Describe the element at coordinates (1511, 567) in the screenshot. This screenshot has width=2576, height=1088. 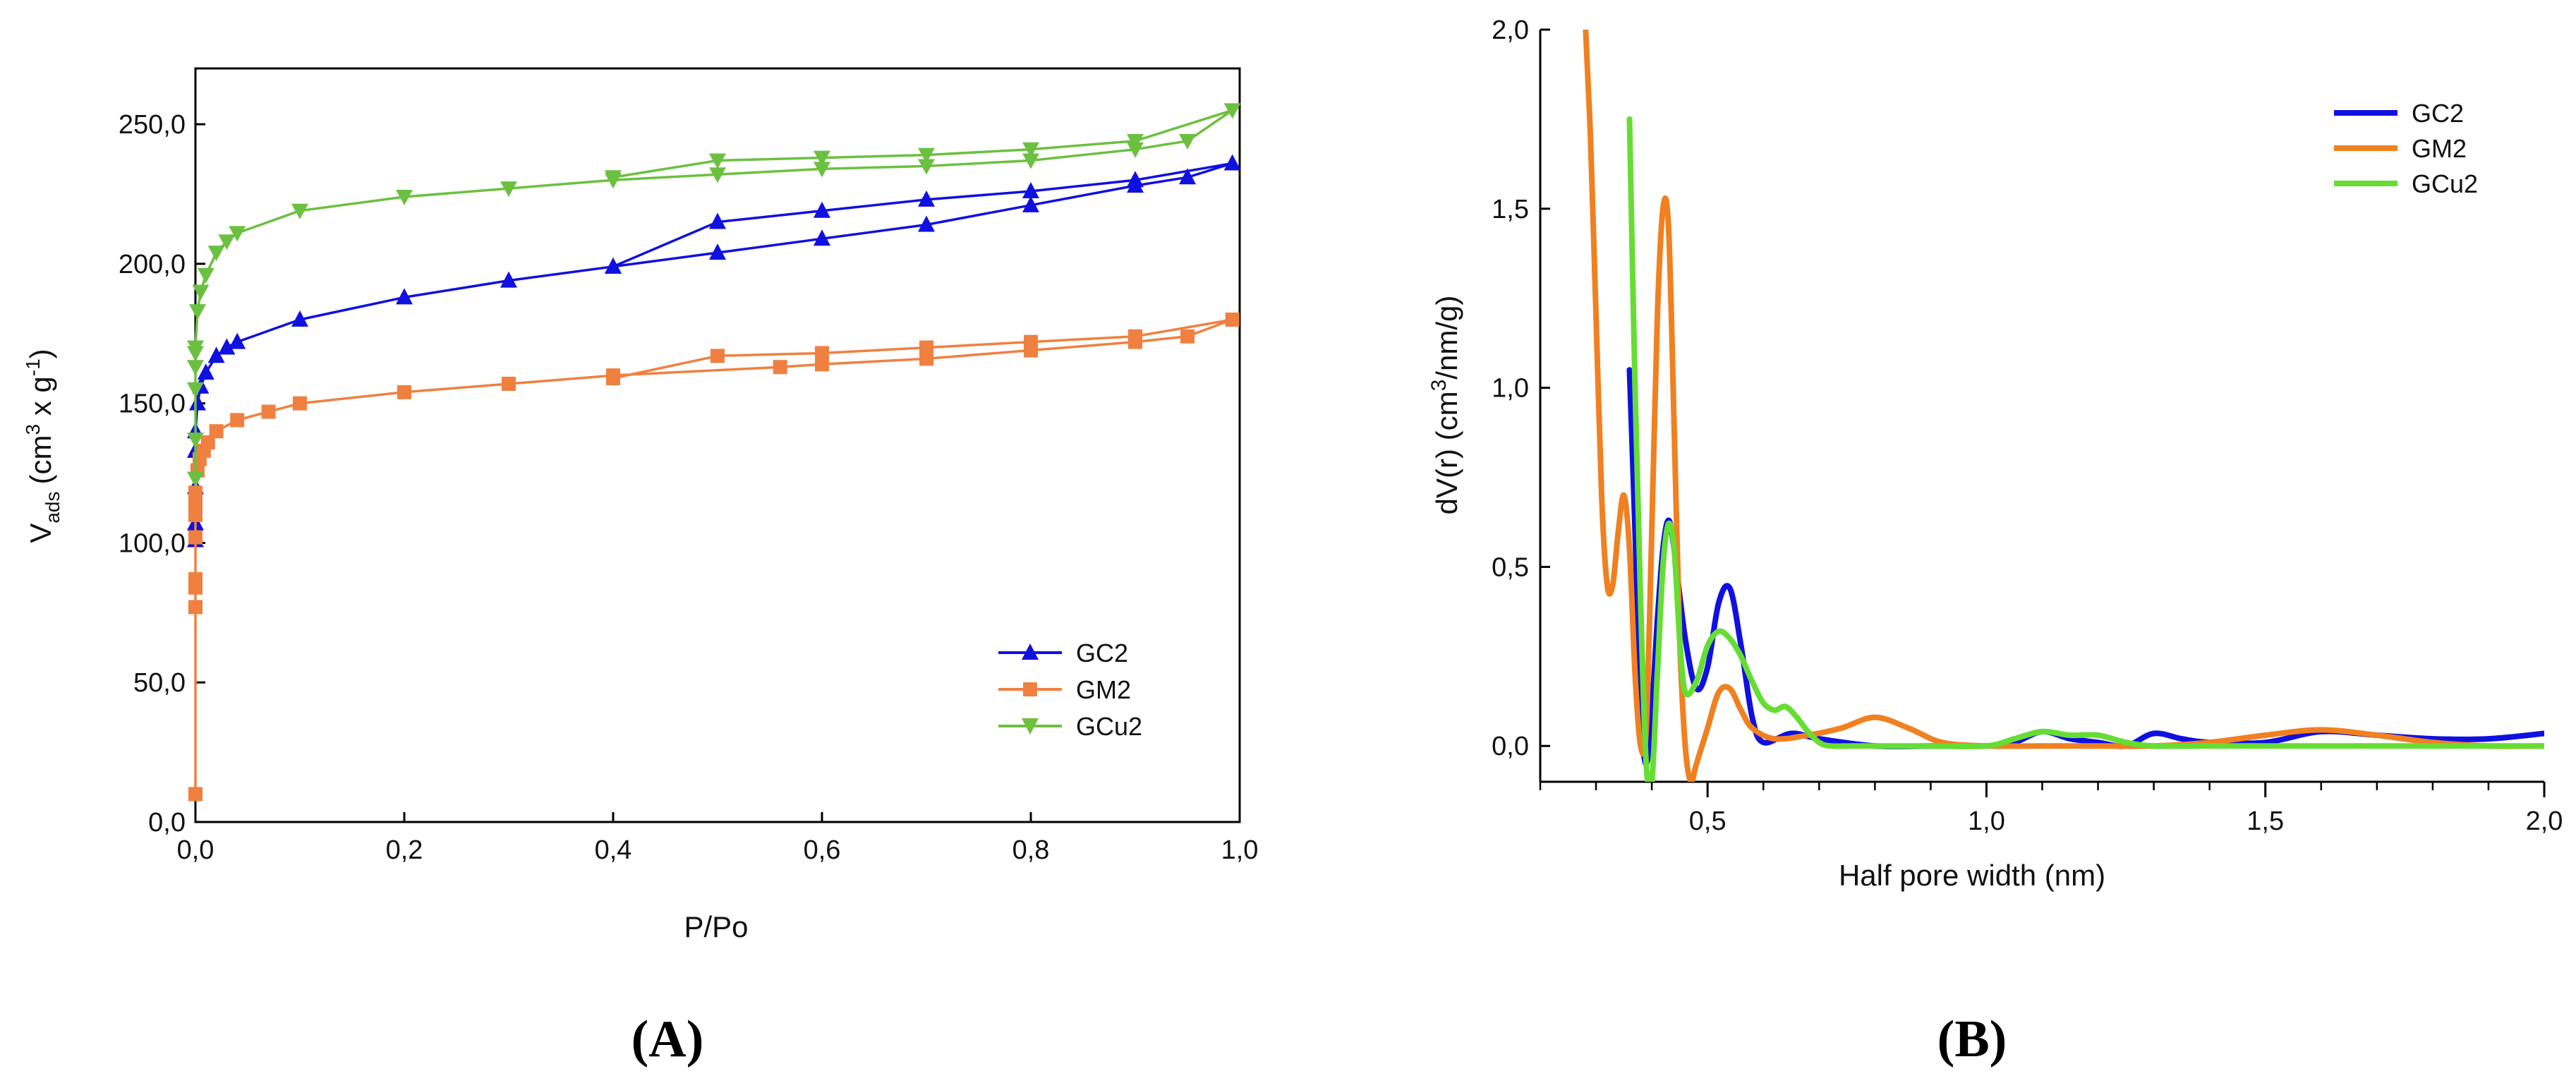
I see `y-tick-label-b: 0,5` at that location.